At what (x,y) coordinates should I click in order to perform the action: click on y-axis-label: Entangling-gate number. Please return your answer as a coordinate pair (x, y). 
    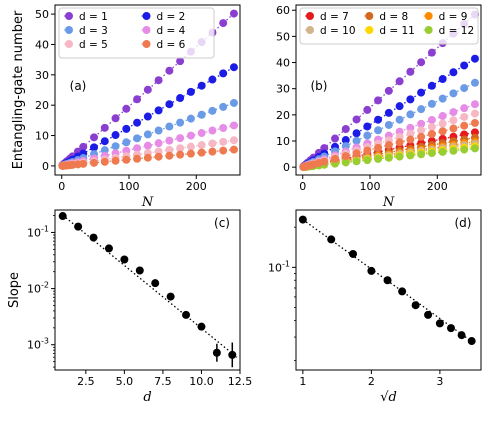
    Looking at the image, I should click on (18, 89).